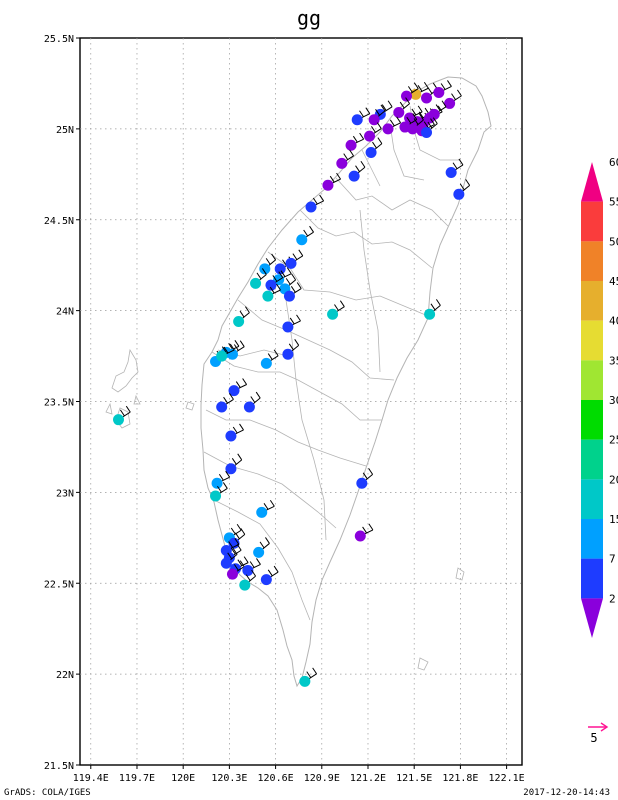  I want to click on colorbar-label: 20, so click(613, 479).